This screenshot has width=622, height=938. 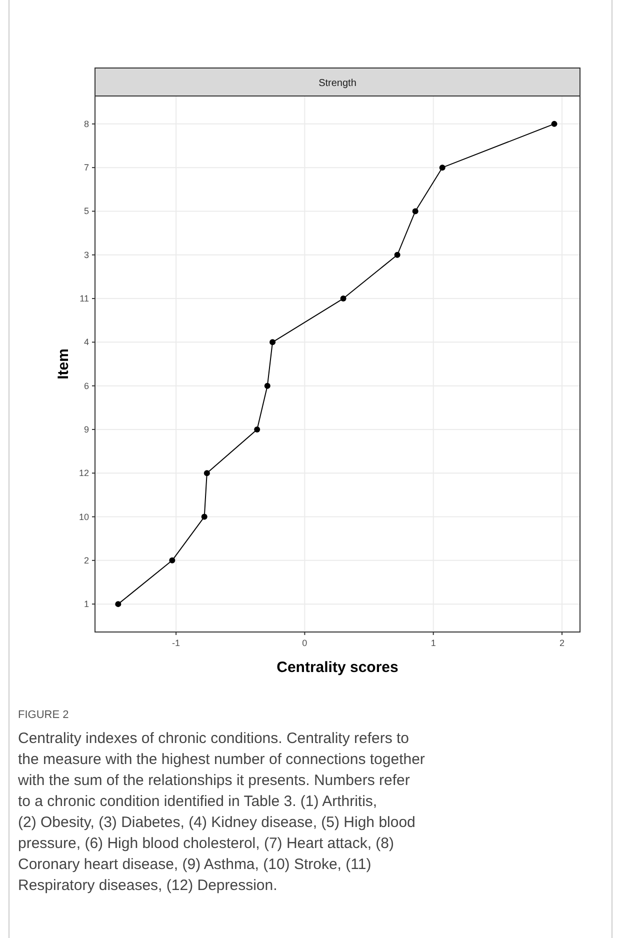 I want to click on y-tick-label: 4, so click(x=86, y=342).